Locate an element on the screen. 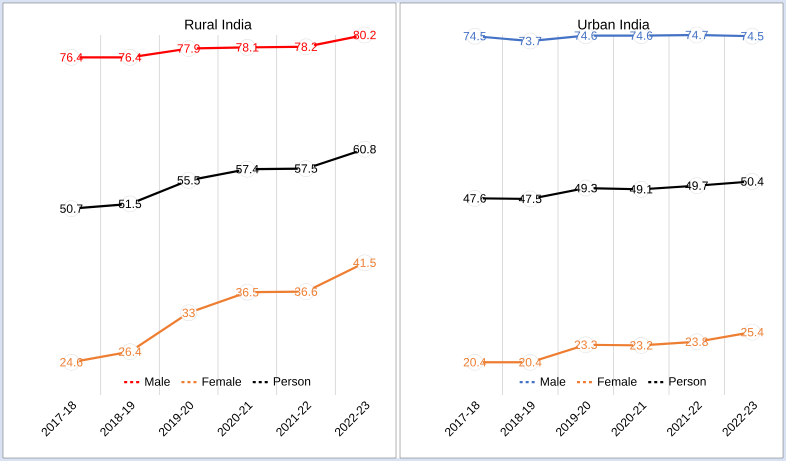 The height and width of the screenshot is (461, 786). data-label: 74.7 is located at coordinates (697, 35).